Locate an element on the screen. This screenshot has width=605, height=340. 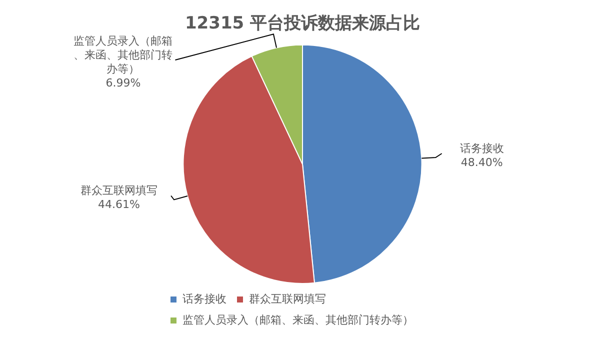
chart-title: 12315 平台投诉数据来源占比 is located at coordinates (302, 24).